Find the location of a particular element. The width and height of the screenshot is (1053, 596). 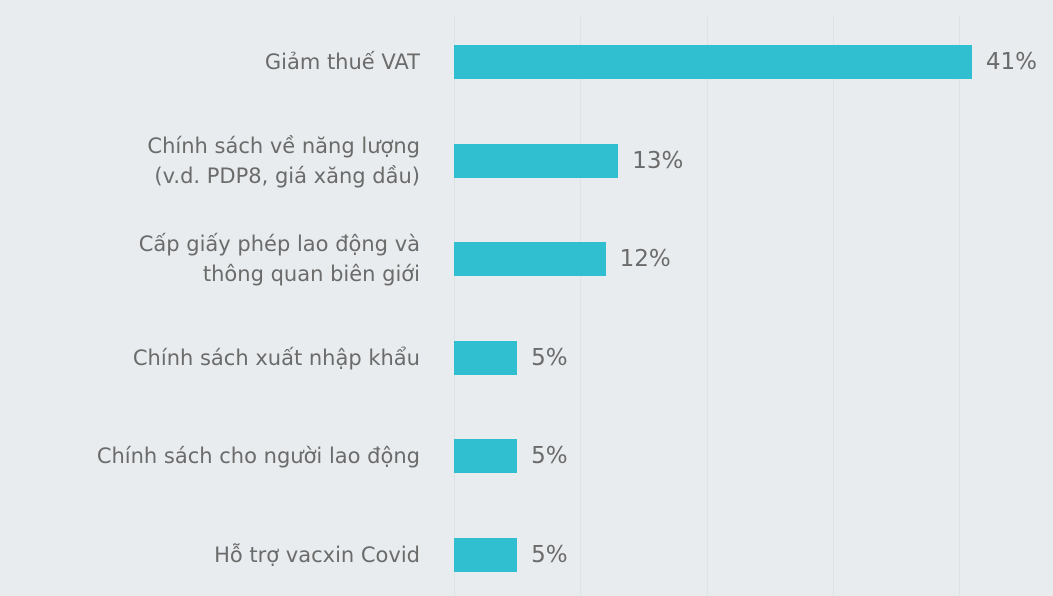

category-label: Chính sách xuất nhập khẩu is located at coordinates (276, 357).